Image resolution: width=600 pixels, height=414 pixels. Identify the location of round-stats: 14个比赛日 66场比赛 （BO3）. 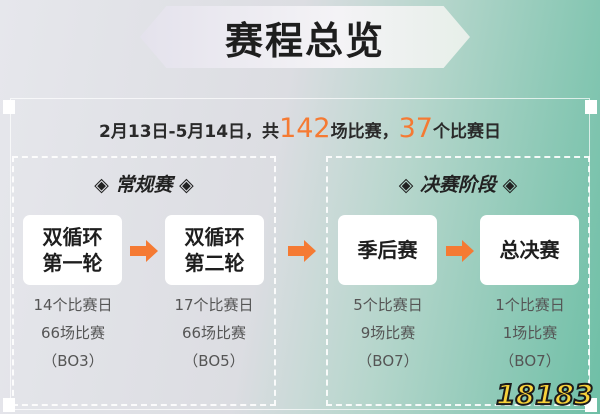
(73, 333).